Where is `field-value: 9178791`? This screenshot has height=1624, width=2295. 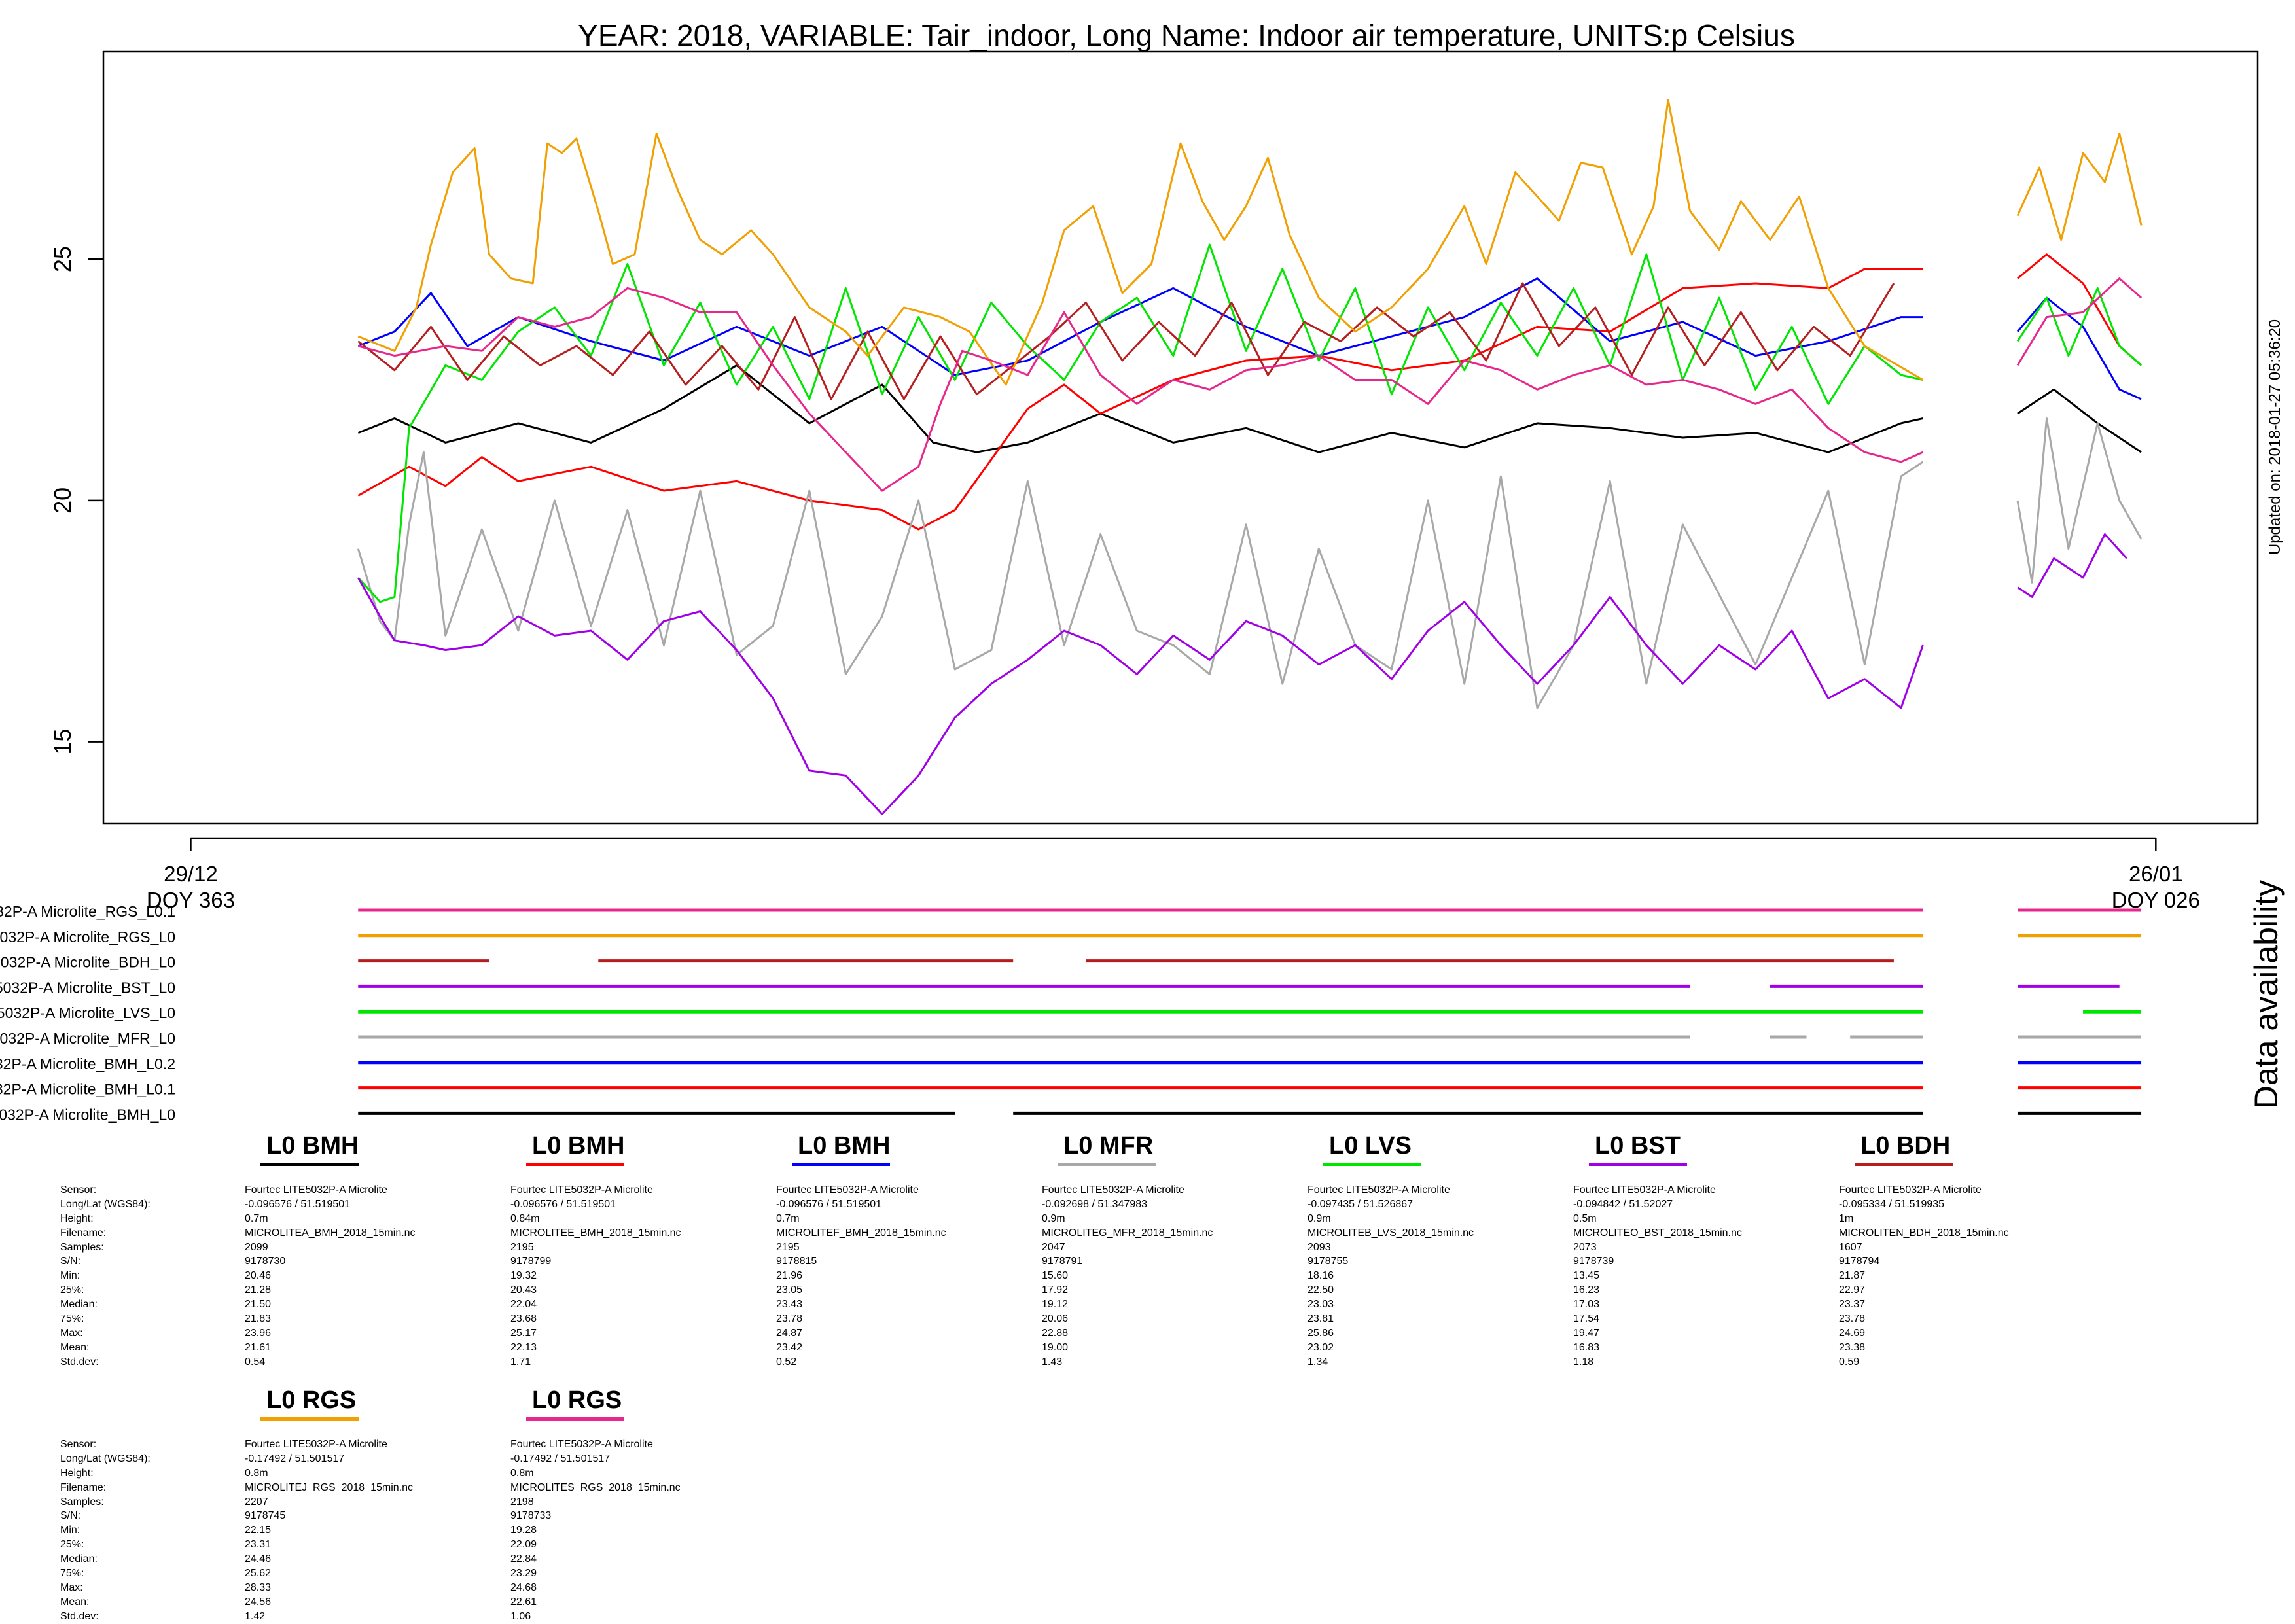 field-value: 9178791 is located at coordinates (1062, 1261).